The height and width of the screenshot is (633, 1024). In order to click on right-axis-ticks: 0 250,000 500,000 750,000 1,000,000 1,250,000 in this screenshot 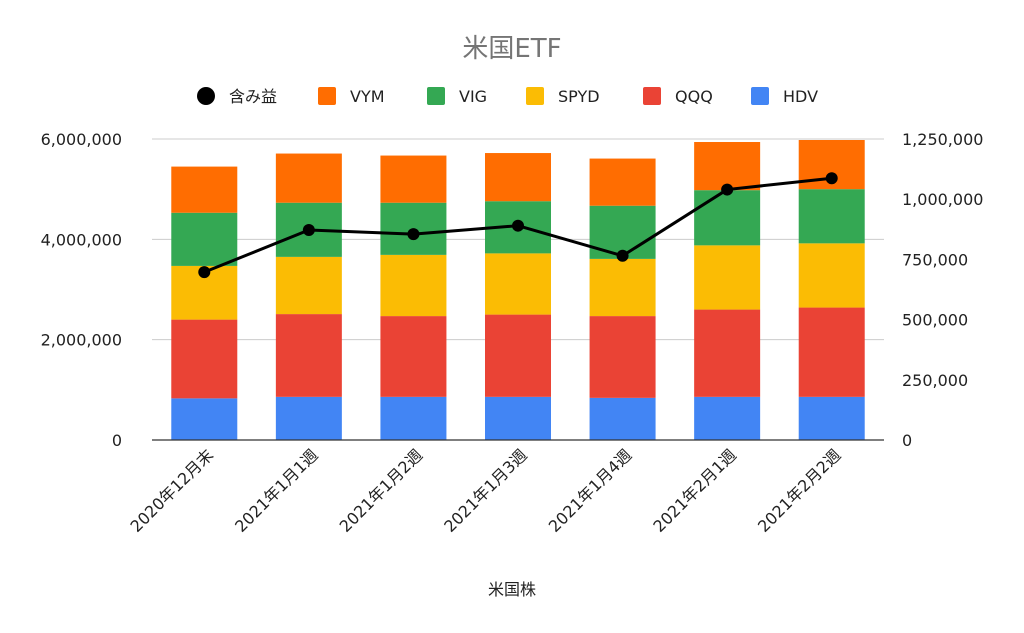, I will do `click(942, 290)`.